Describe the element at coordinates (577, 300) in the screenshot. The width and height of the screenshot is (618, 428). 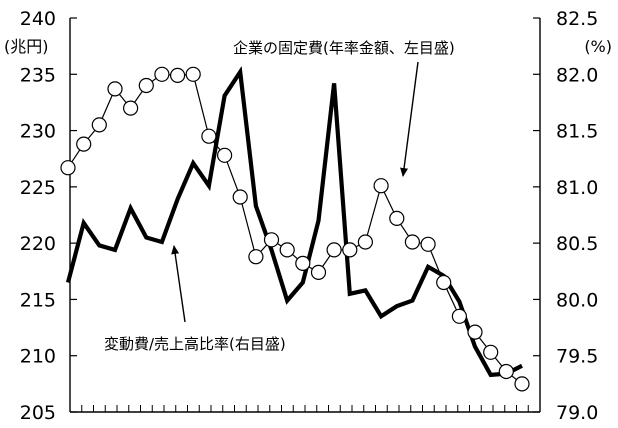
I see `right-axis-tick-label: 80.0` at that location.